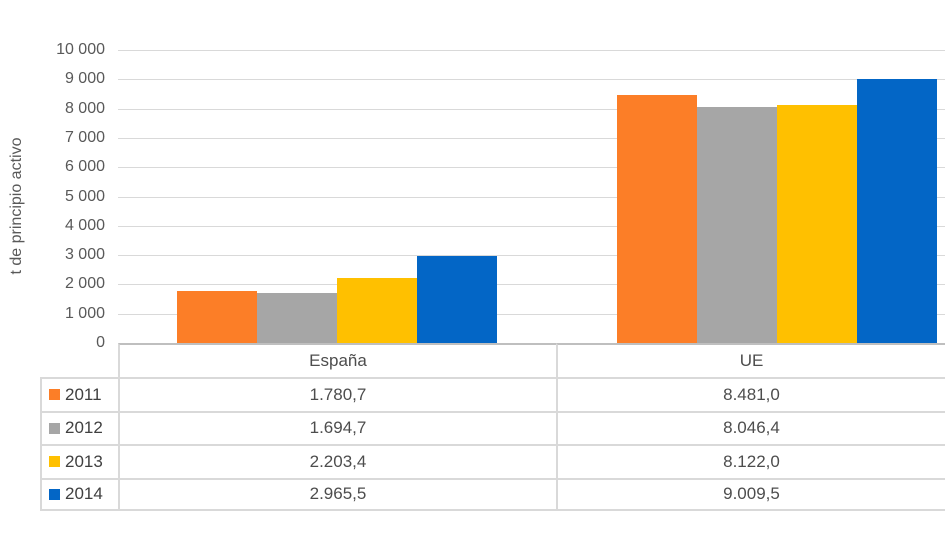 The image size is (945, 534). Describe the element at coordinates (337, 360) in the screenshot. I see `column-header-espana: España` at that location.